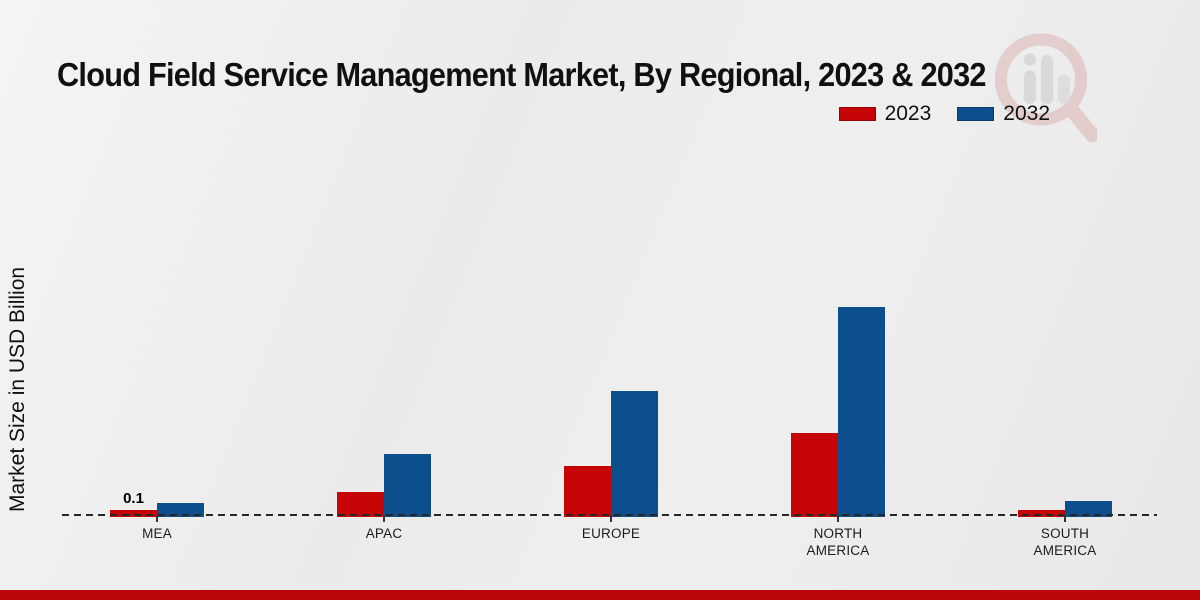 The height and width of the screenshot is (600, 1200). I want to click on x-axis-category-label: MEA, so click(157, 533).